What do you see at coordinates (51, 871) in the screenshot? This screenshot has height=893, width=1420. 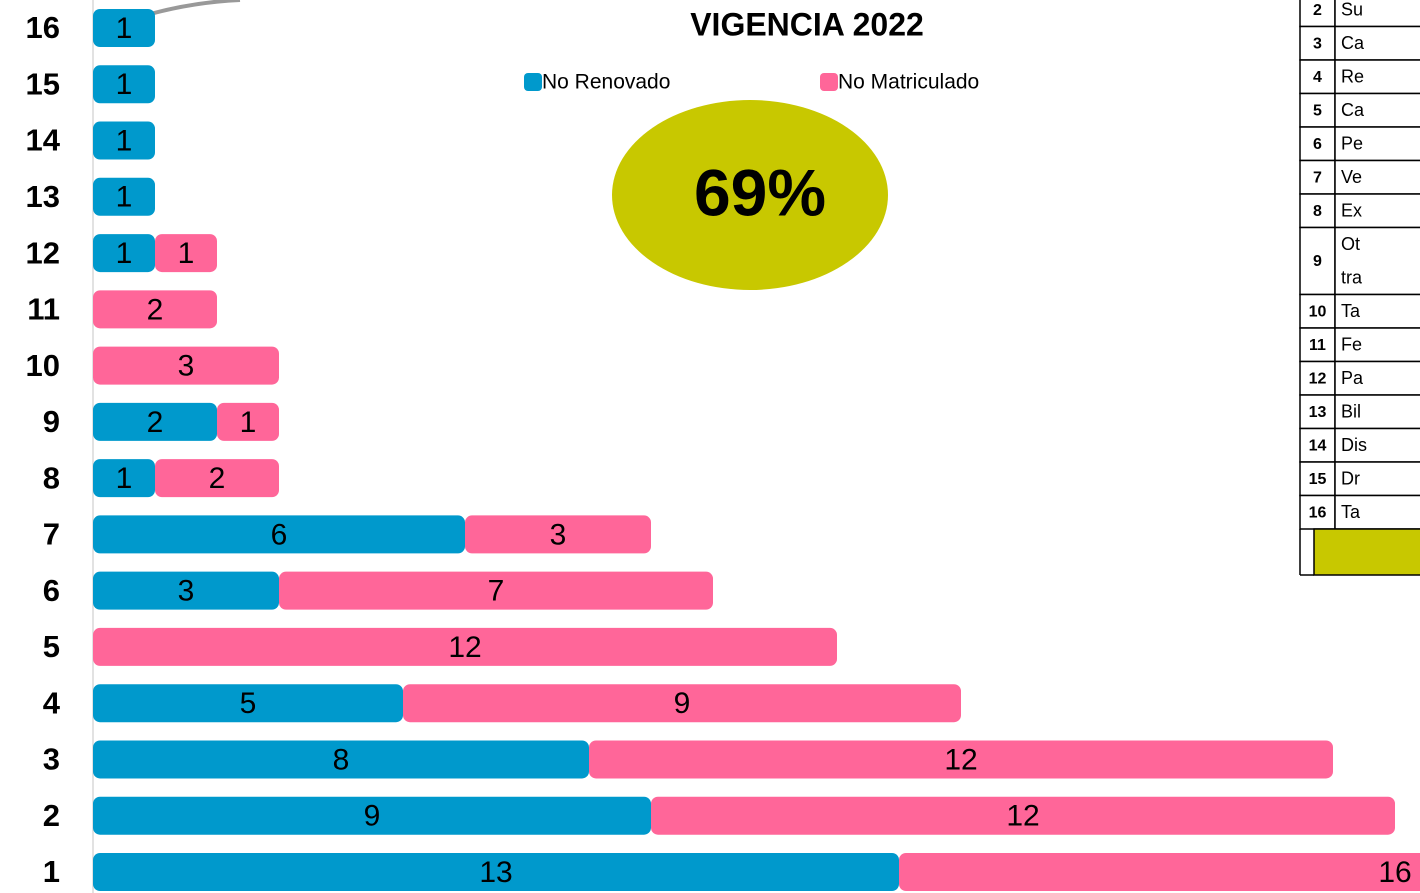 I see `y-tick-label: 1` at bounding box center [51, 871].